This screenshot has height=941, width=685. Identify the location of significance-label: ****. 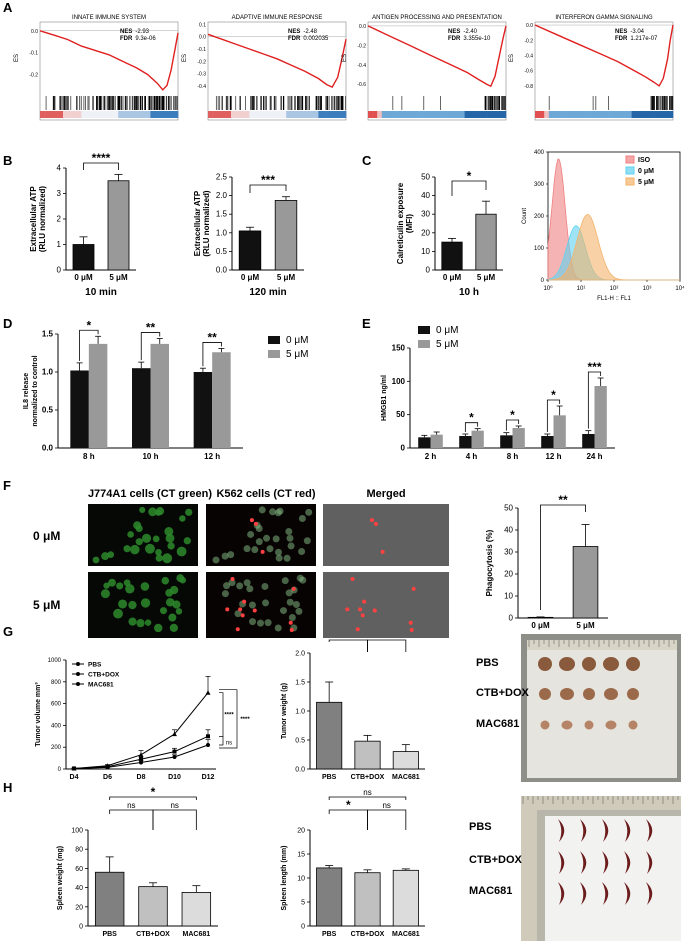
(245, 720).